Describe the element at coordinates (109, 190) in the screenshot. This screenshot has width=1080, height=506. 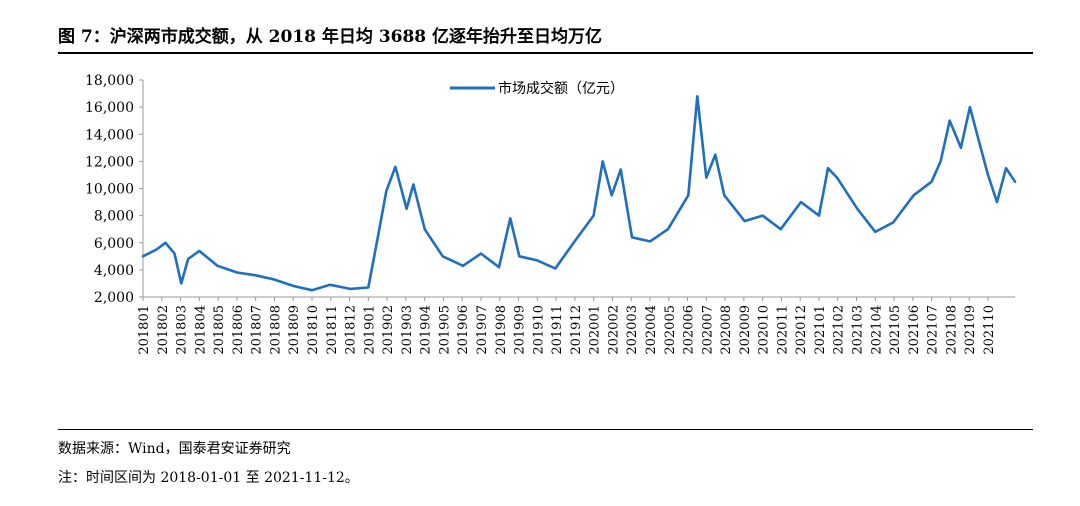
I see `y-tick-label: 10,000` at that location.